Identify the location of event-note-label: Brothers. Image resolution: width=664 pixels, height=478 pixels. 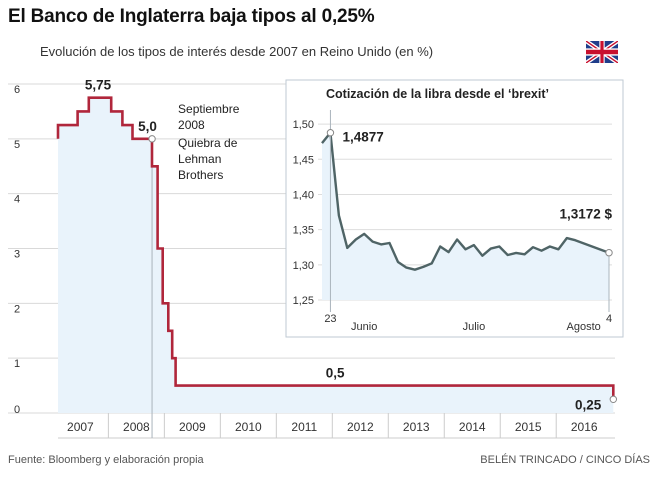
(200, 175).